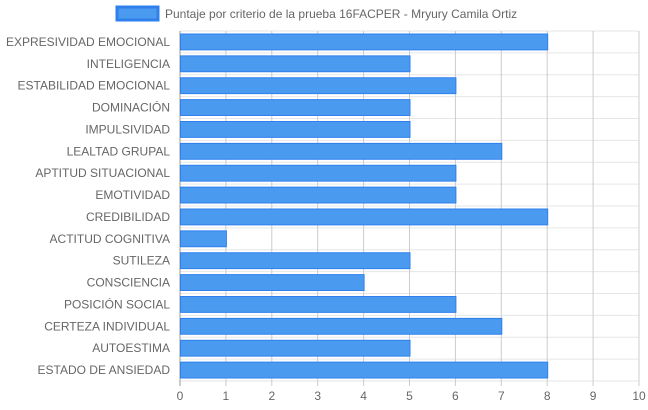 The height and width of the screenshot is (410, 648). I want to click on legend-swatch, so click(137, 13).